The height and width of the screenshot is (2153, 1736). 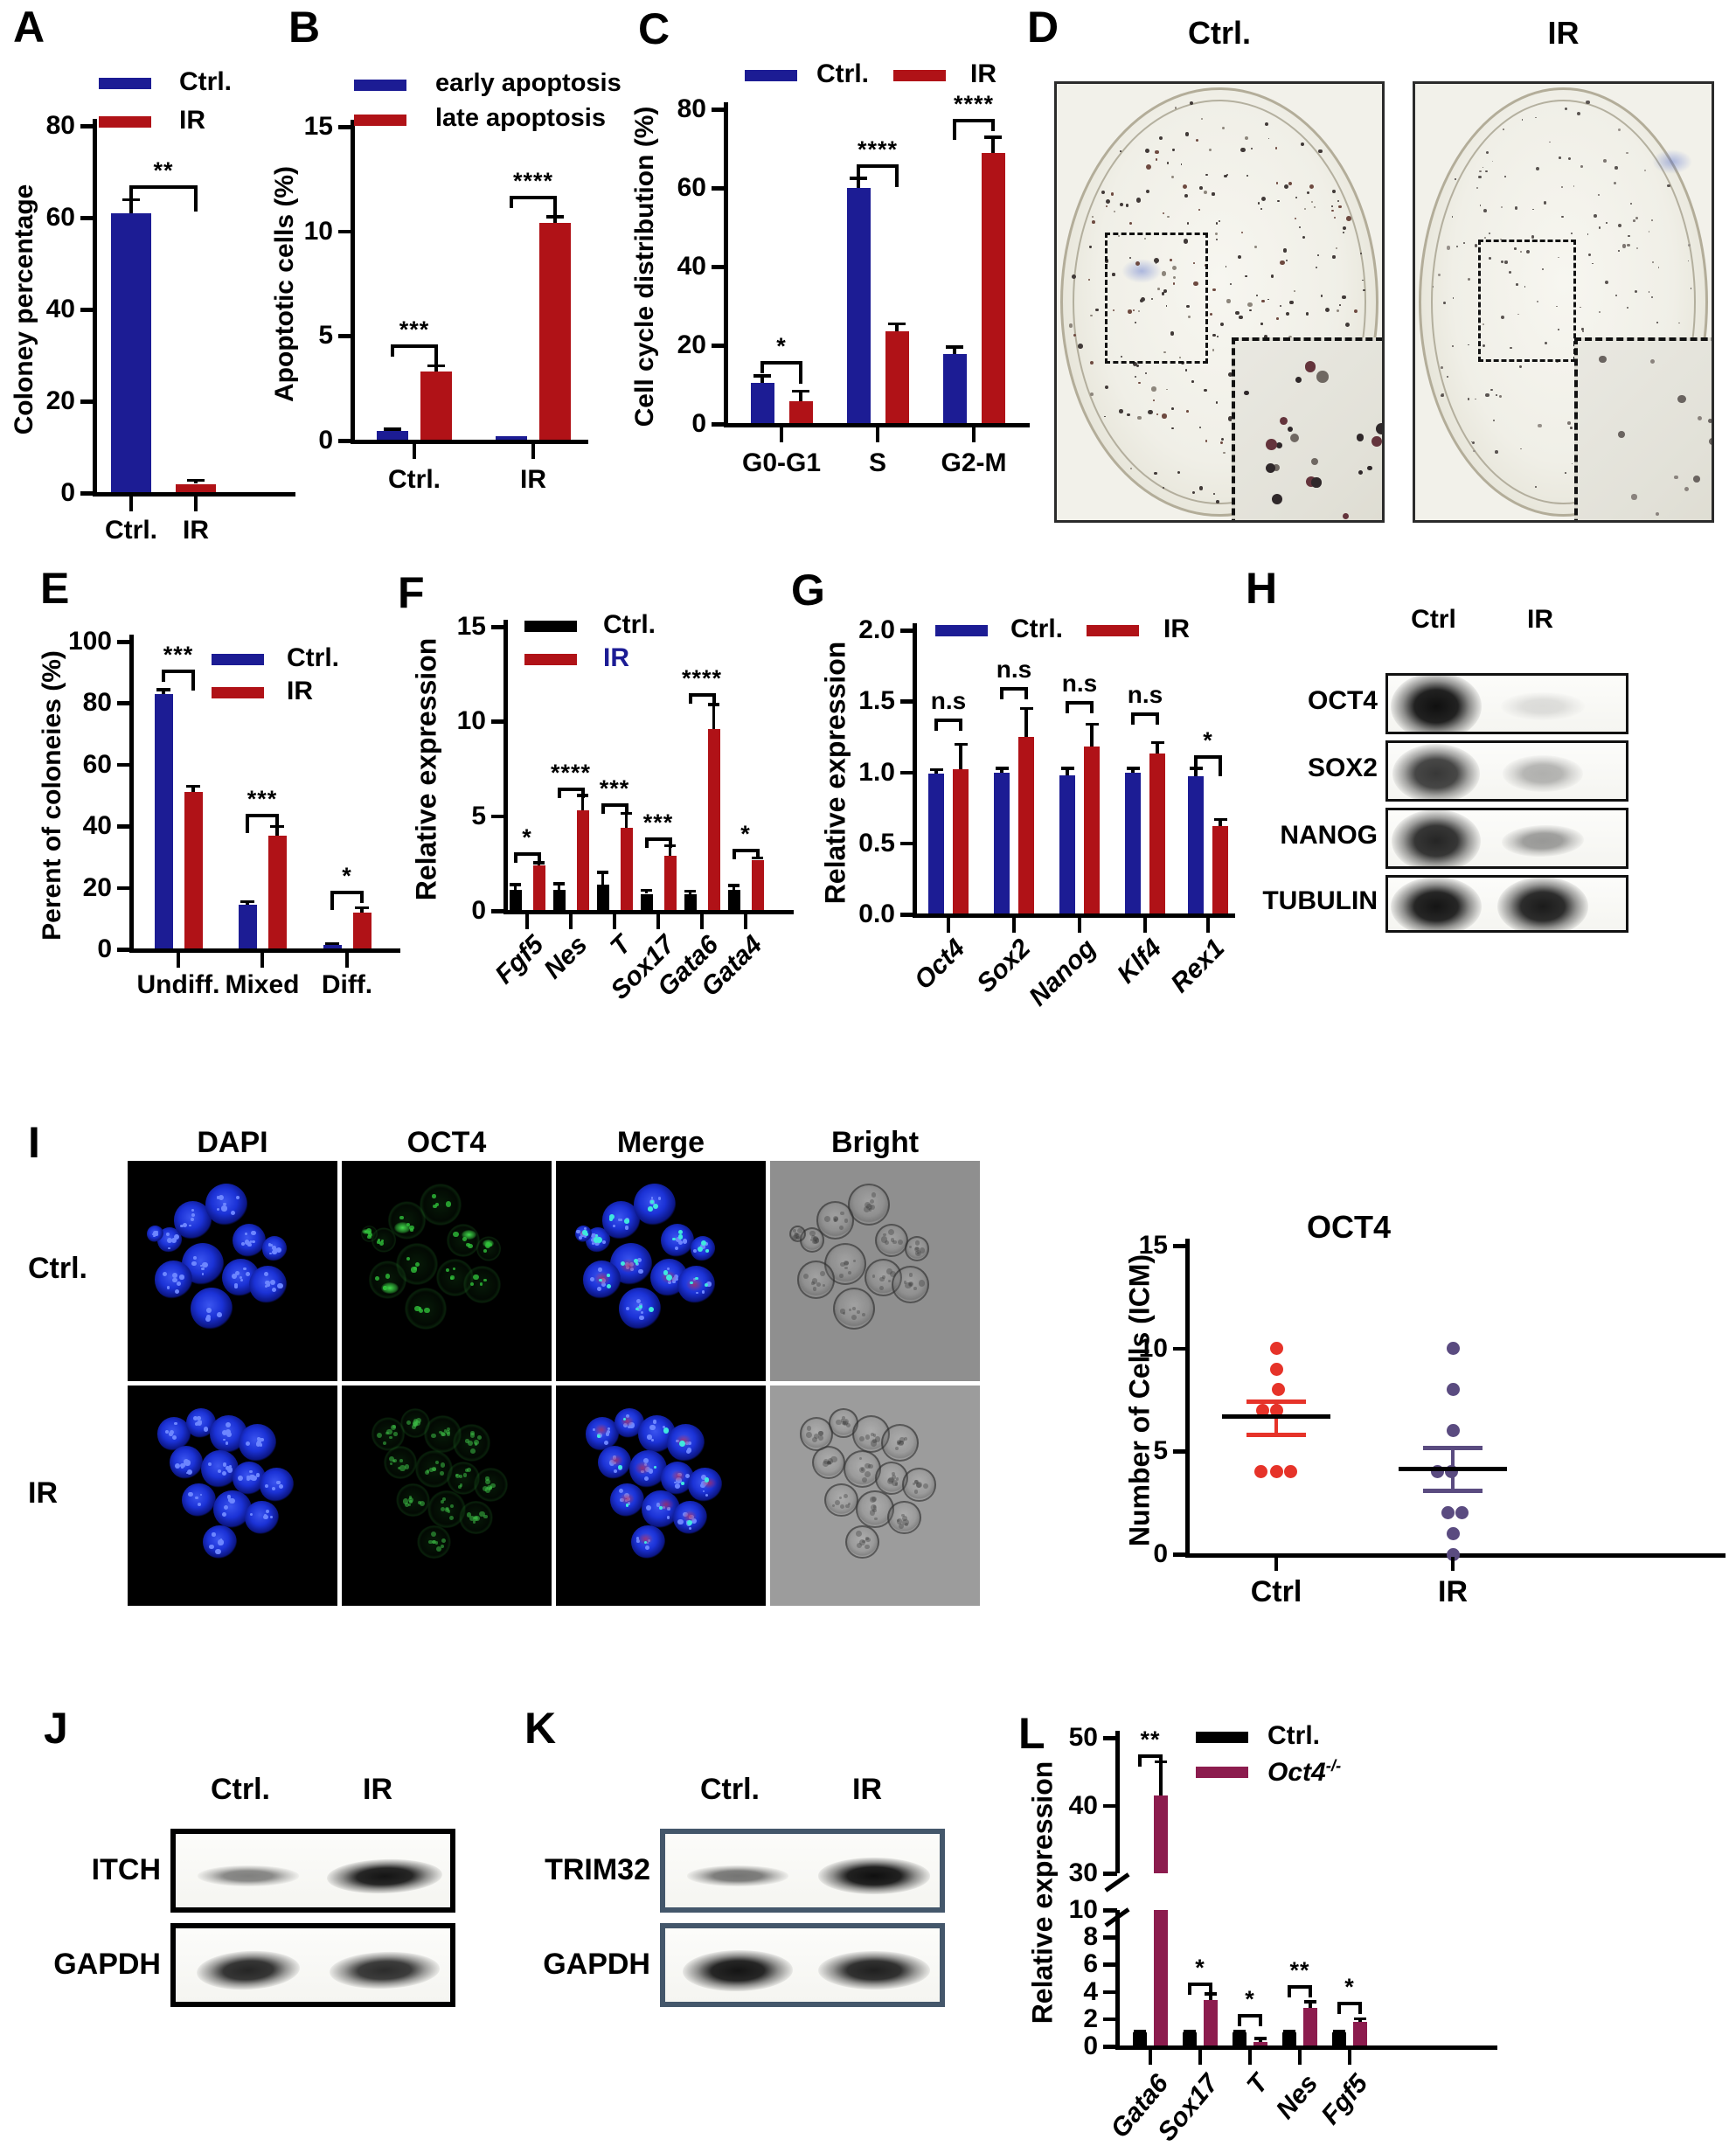 I want to click on x-axis, so click(x=648, y=912).